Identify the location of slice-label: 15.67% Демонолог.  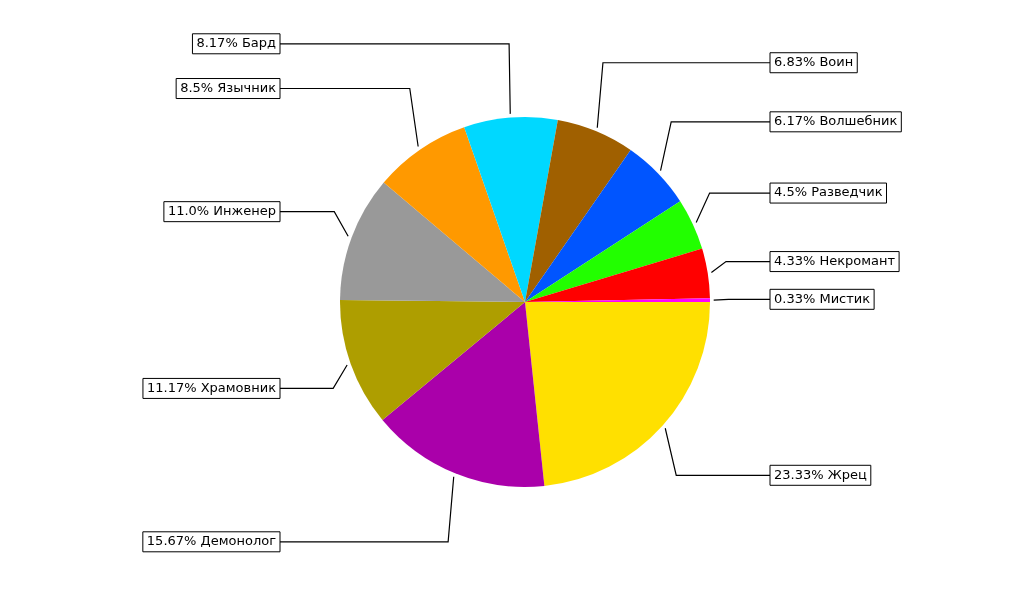
(211, 541).